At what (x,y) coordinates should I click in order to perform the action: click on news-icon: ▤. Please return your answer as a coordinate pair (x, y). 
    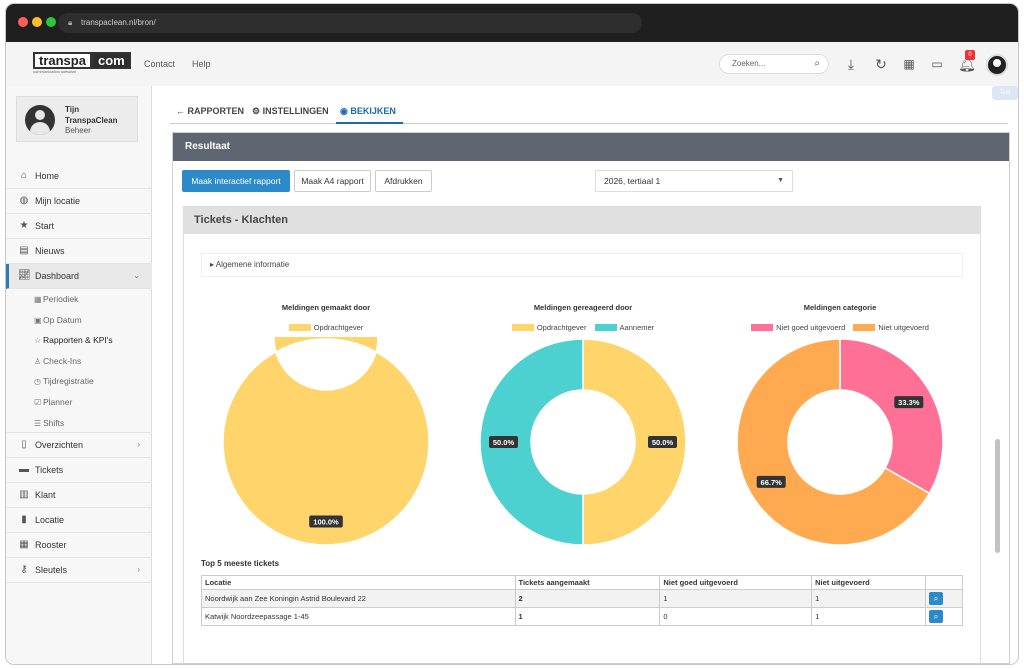
    Looking at the image, I should click on (24, 250).